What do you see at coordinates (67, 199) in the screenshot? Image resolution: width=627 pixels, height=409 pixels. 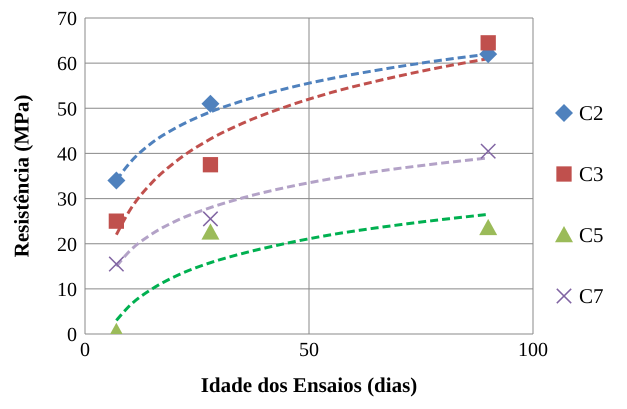 I see `y-tick-label: 30` at bounding box center [67, 199].